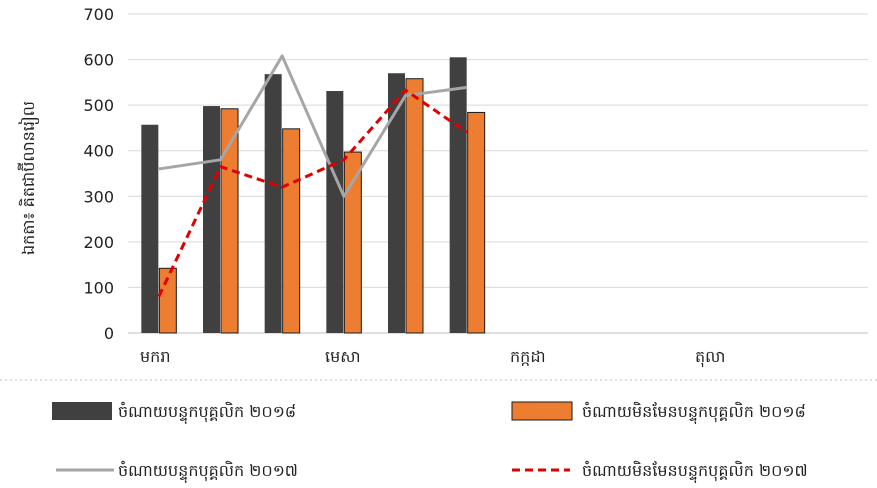 The image size is (877, 488). Describe the element at coordinates (109, 333) in the screenshot. I see `y-tick-label: 0` at that location.